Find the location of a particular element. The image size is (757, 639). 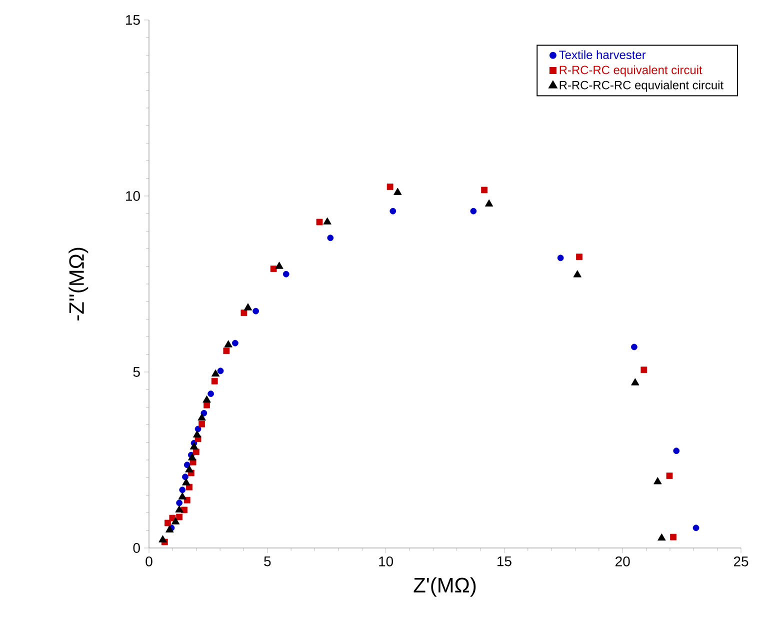

x-tick-label: 25 is located at coordinates (741, 561).